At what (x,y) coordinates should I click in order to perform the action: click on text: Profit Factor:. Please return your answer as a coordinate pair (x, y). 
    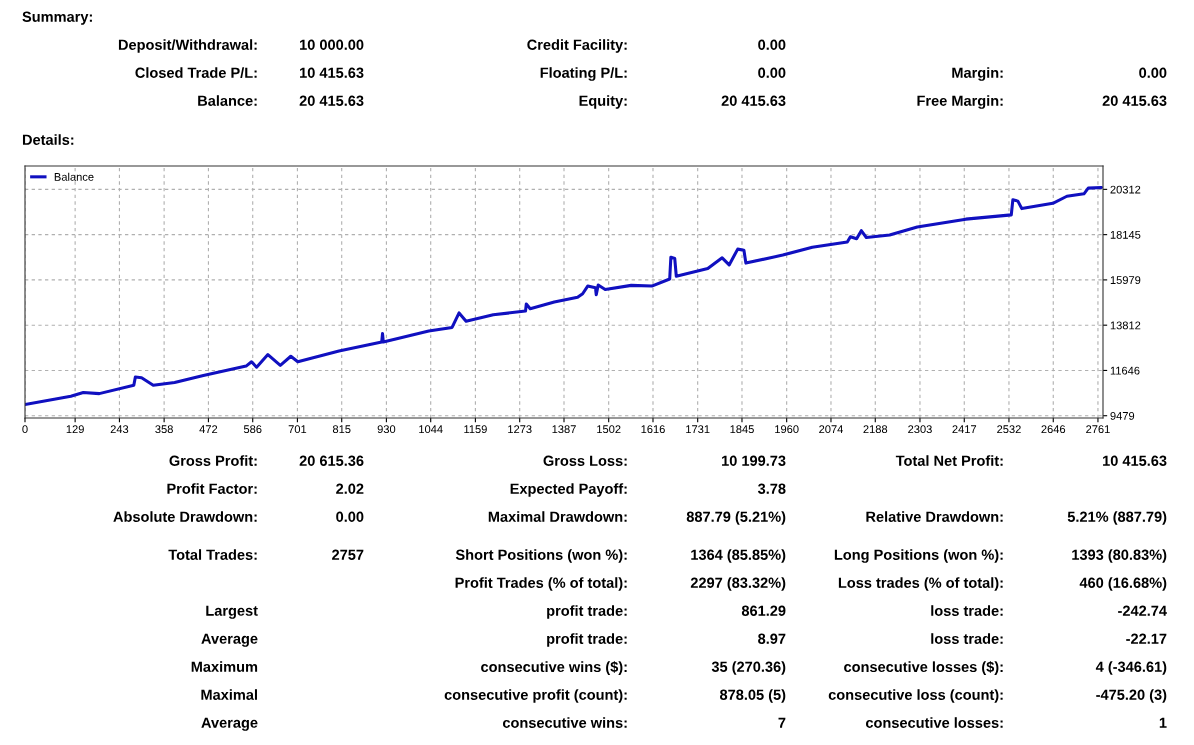
    Looking at the image, I should click on (212, 488).